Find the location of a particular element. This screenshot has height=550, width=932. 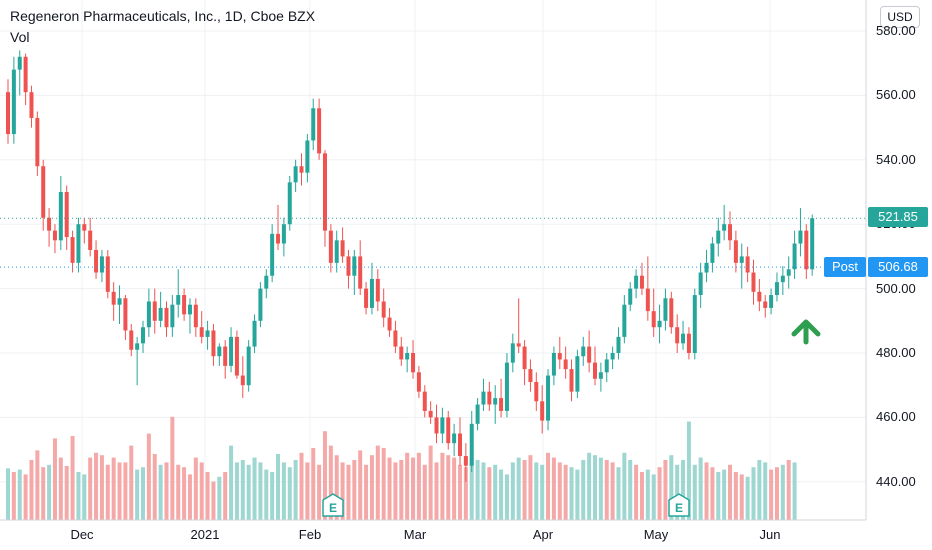

currency-button: USD is located at coordinates (900, 17).